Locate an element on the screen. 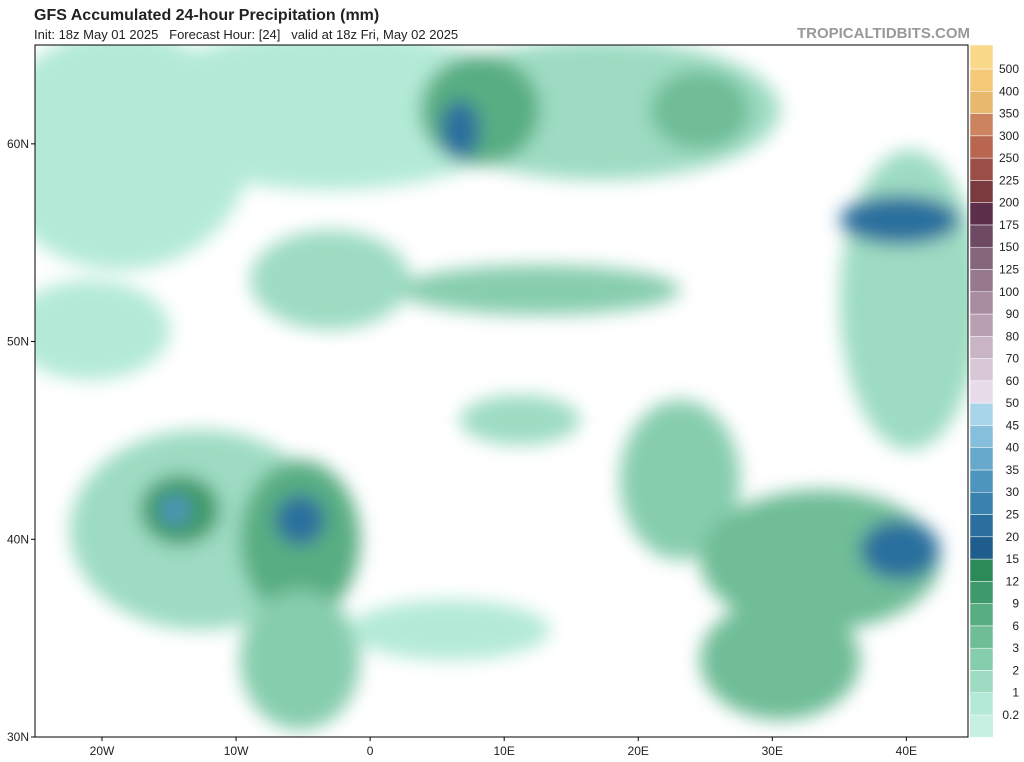 This screenshot has height=762, width=1024. colorbar-label: 60 is located at coordinates (1013, 381).